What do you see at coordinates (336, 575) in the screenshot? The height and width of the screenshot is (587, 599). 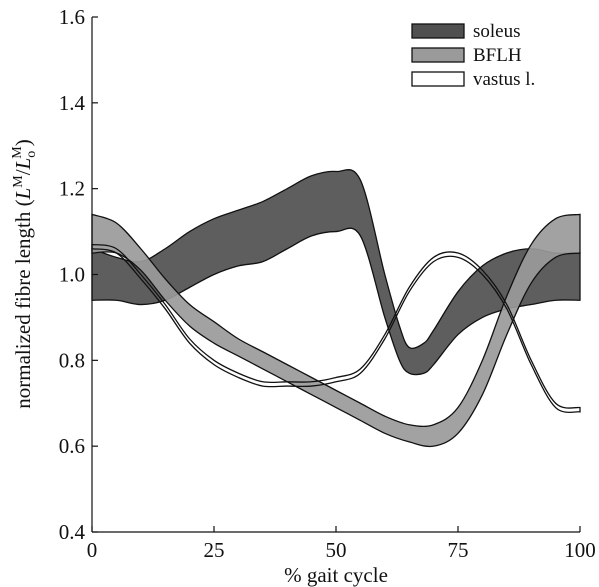 I see `x-axis-label: % gait cycle` at bounding box center [336, 575].